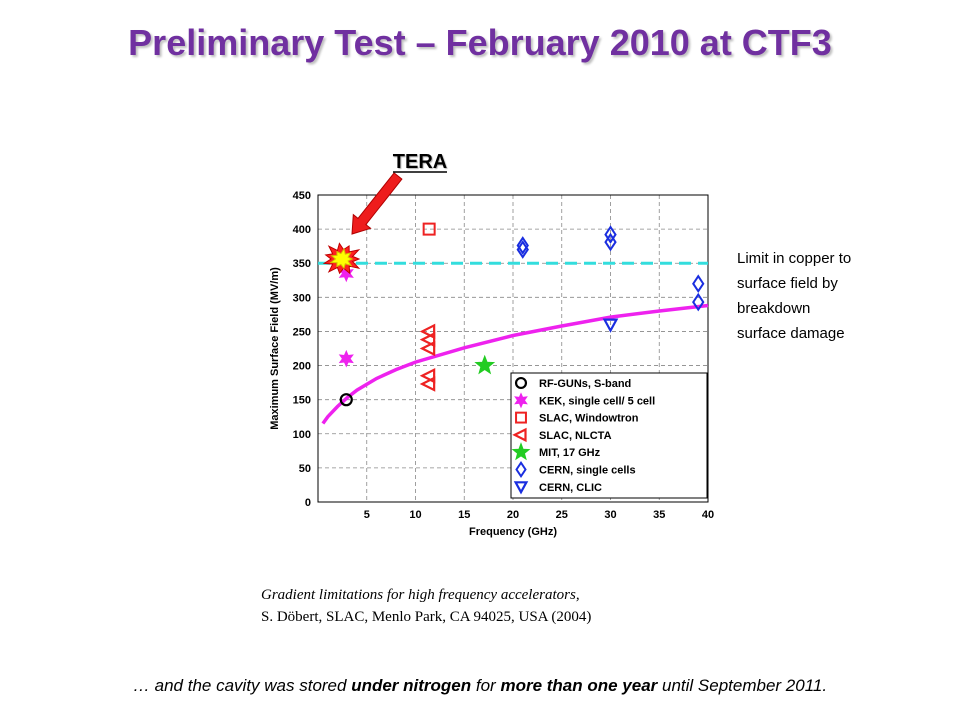 The width and height of the screenshot is (960, 725). Describe the element at coordinates (774, 308) in the screenshot. I see `side-note-line: breakdown` at that location.